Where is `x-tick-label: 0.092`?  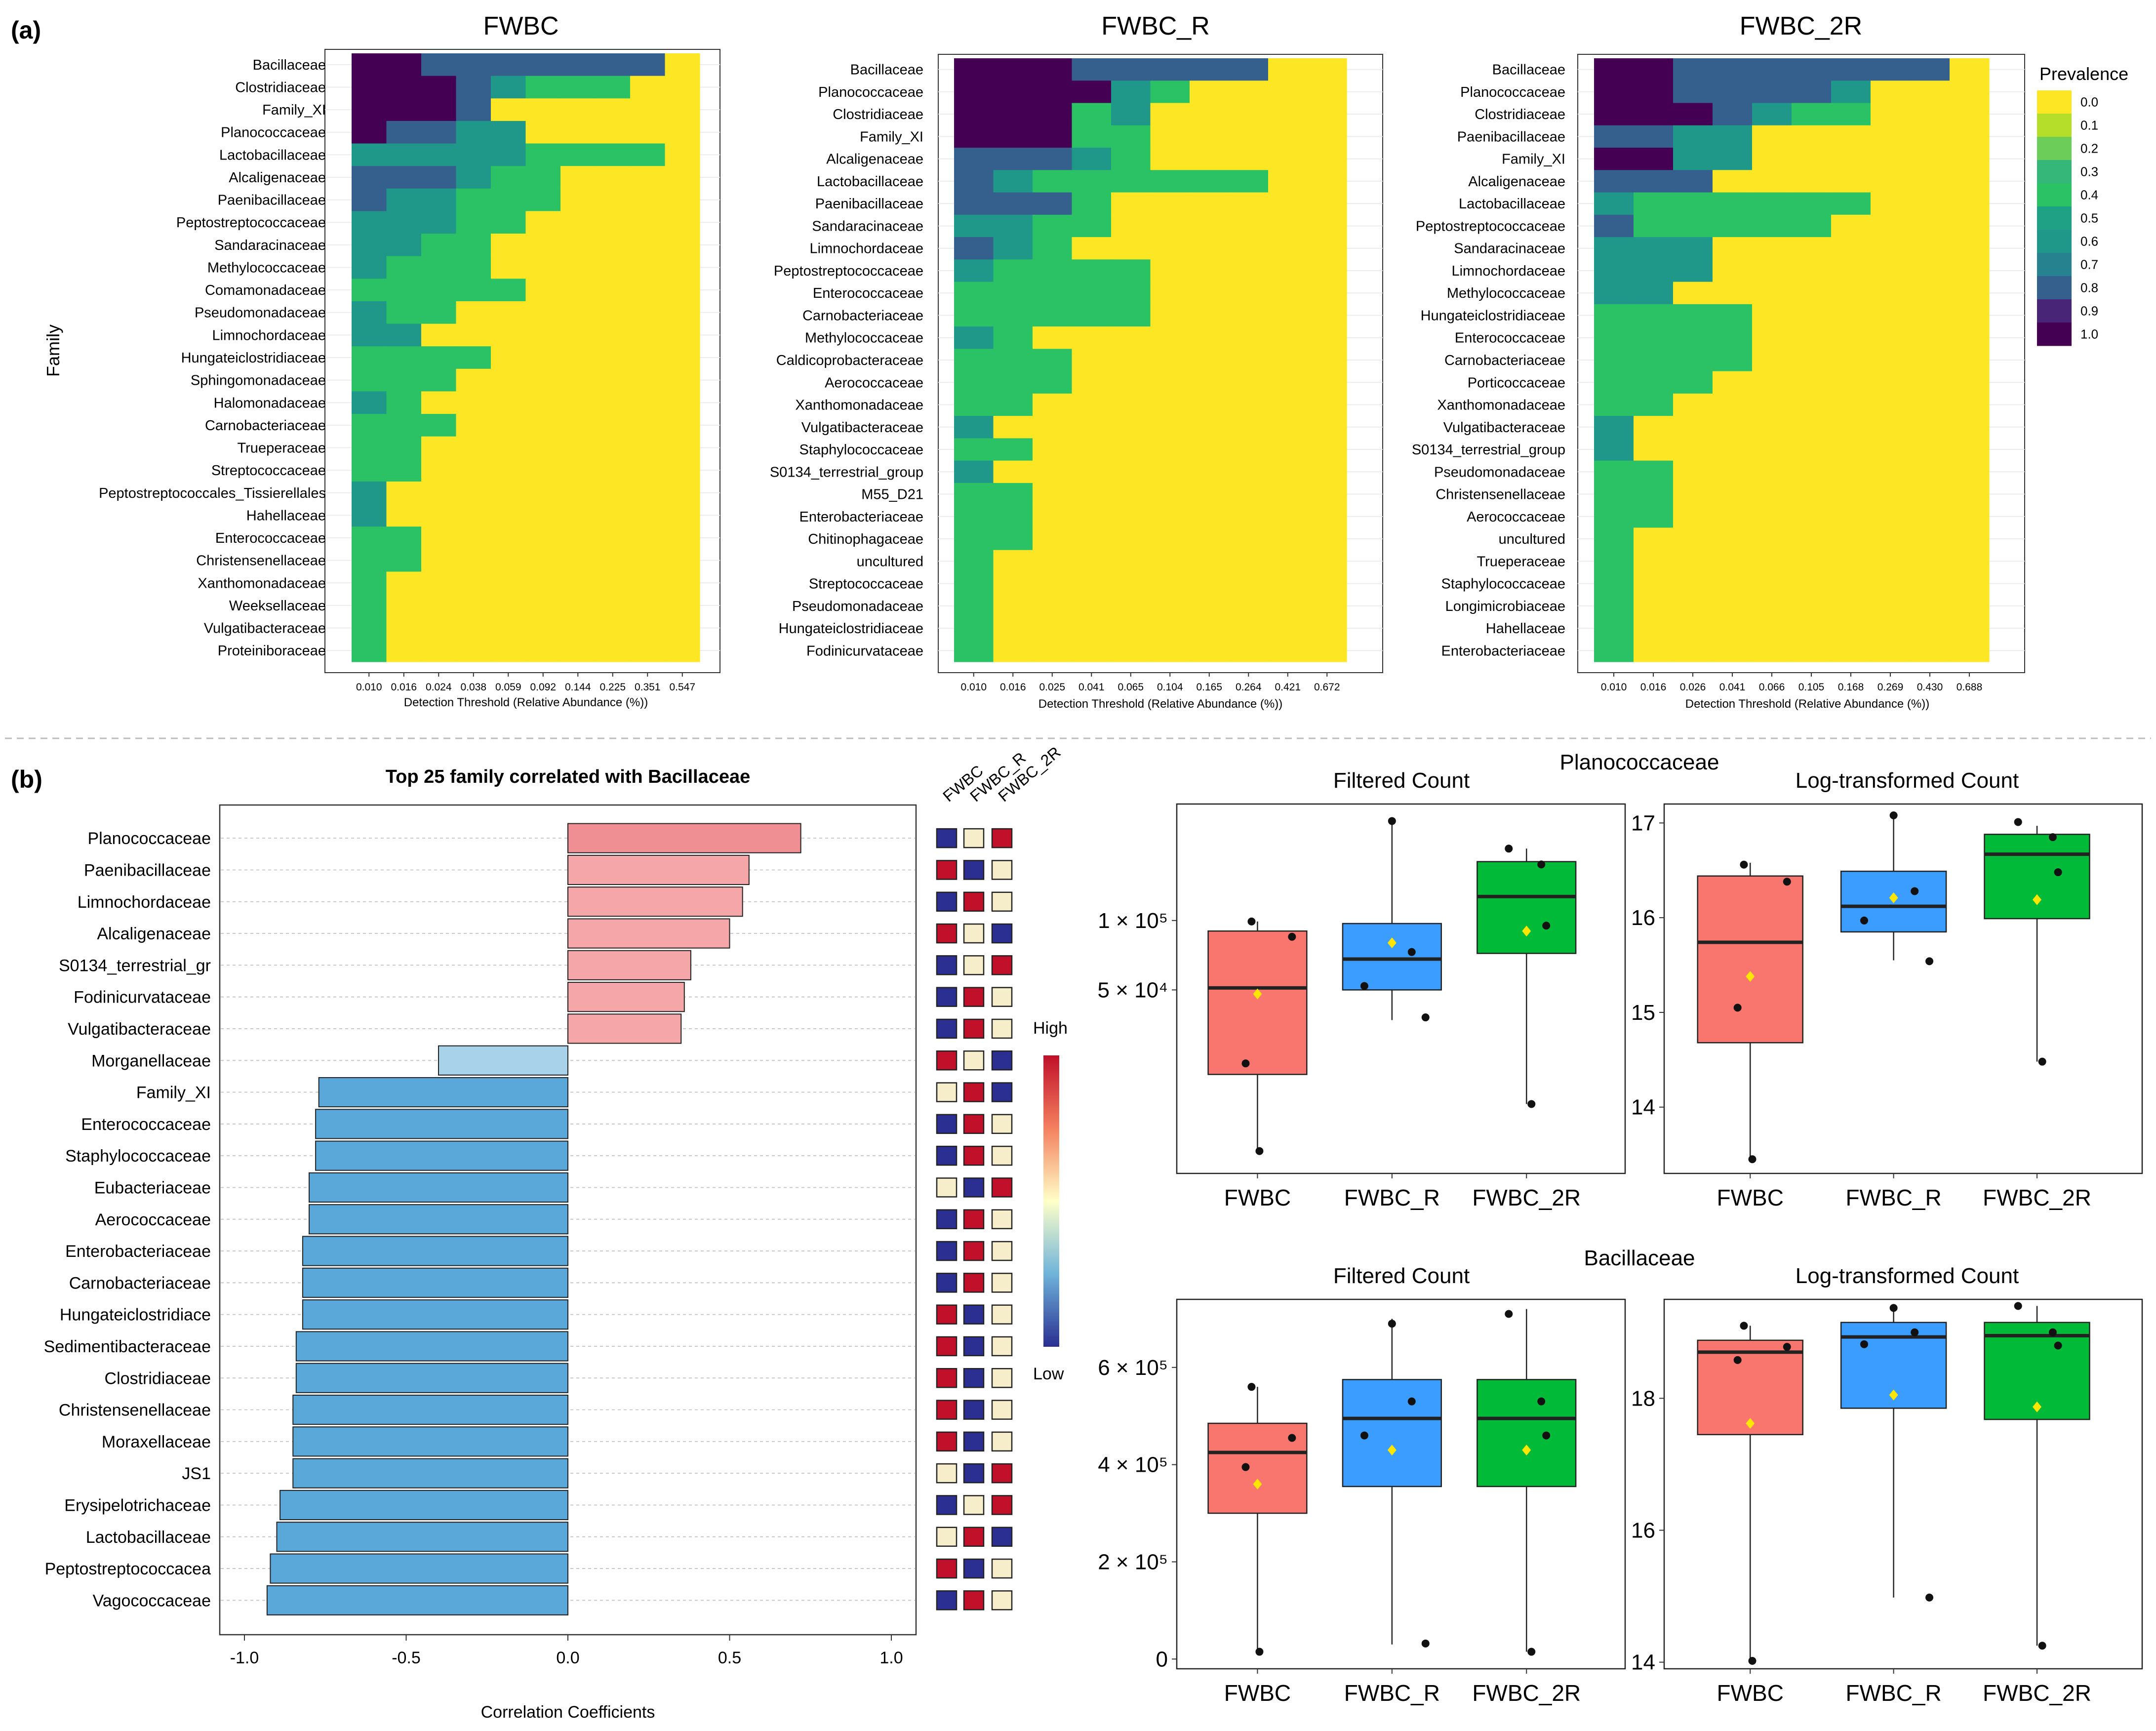 x-tick-label: 0.092 is located at coordinates (543, 687).